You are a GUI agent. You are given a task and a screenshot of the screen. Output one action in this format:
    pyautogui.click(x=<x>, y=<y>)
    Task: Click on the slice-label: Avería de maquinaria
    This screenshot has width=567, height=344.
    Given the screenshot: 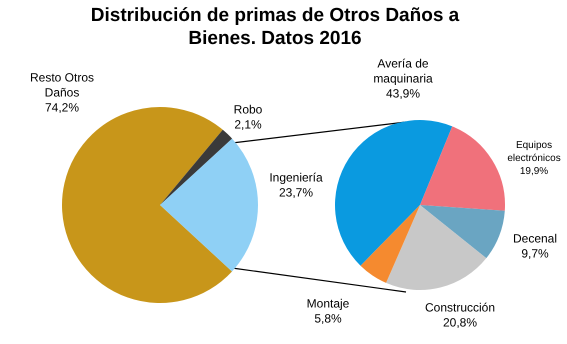 What is the action you would take?
    pyautogui.click(x=403, y=71)
    